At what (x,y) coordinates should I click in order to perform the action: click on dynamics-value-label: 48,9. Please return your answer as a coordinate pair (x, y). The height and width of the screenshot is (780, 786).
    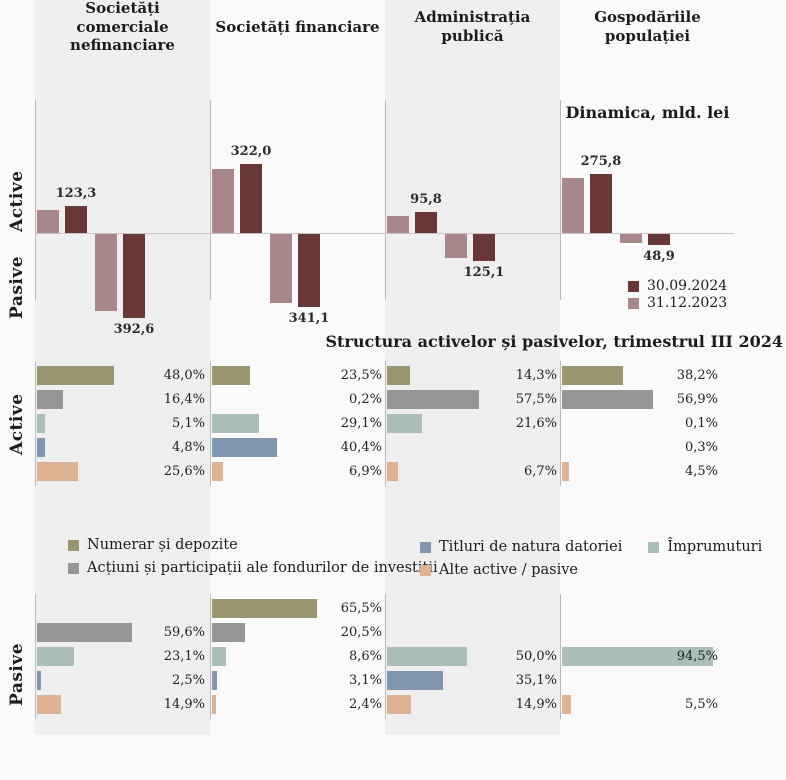
    Looking at the image, I should click on (659, 256).